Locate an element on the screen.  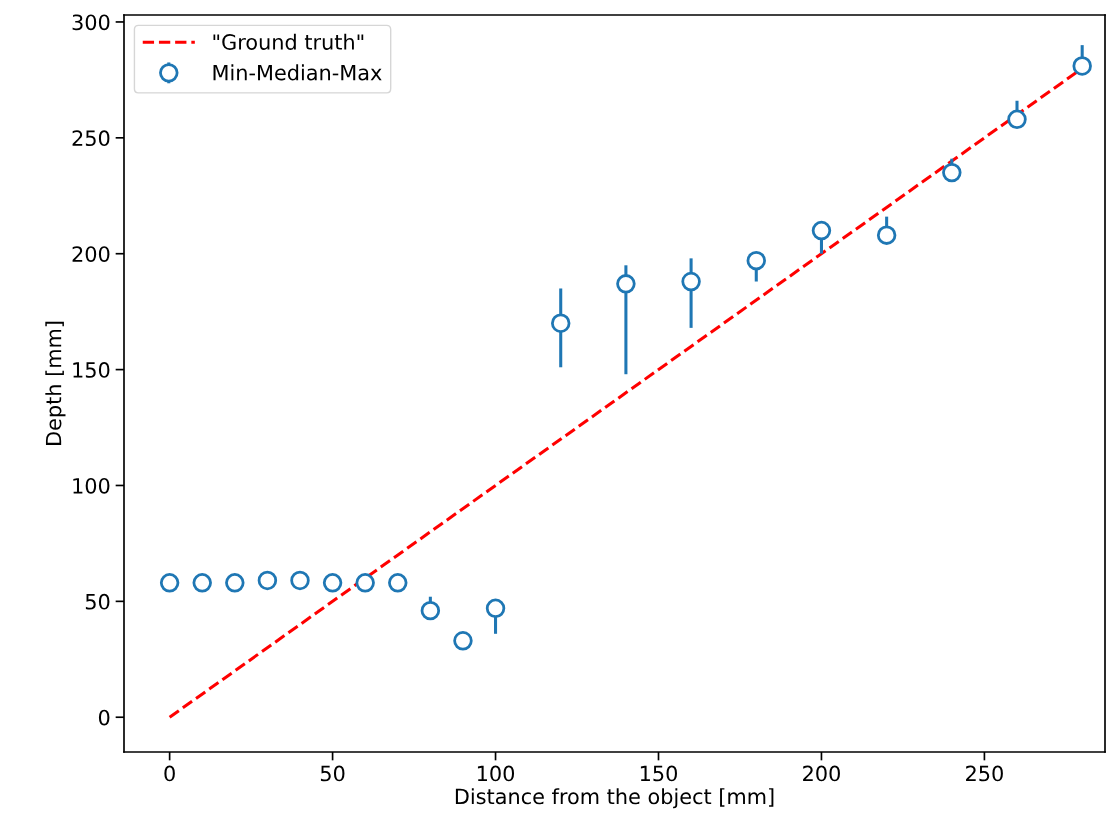
x-tick-label: 100 is located at coordinates (496, 773).